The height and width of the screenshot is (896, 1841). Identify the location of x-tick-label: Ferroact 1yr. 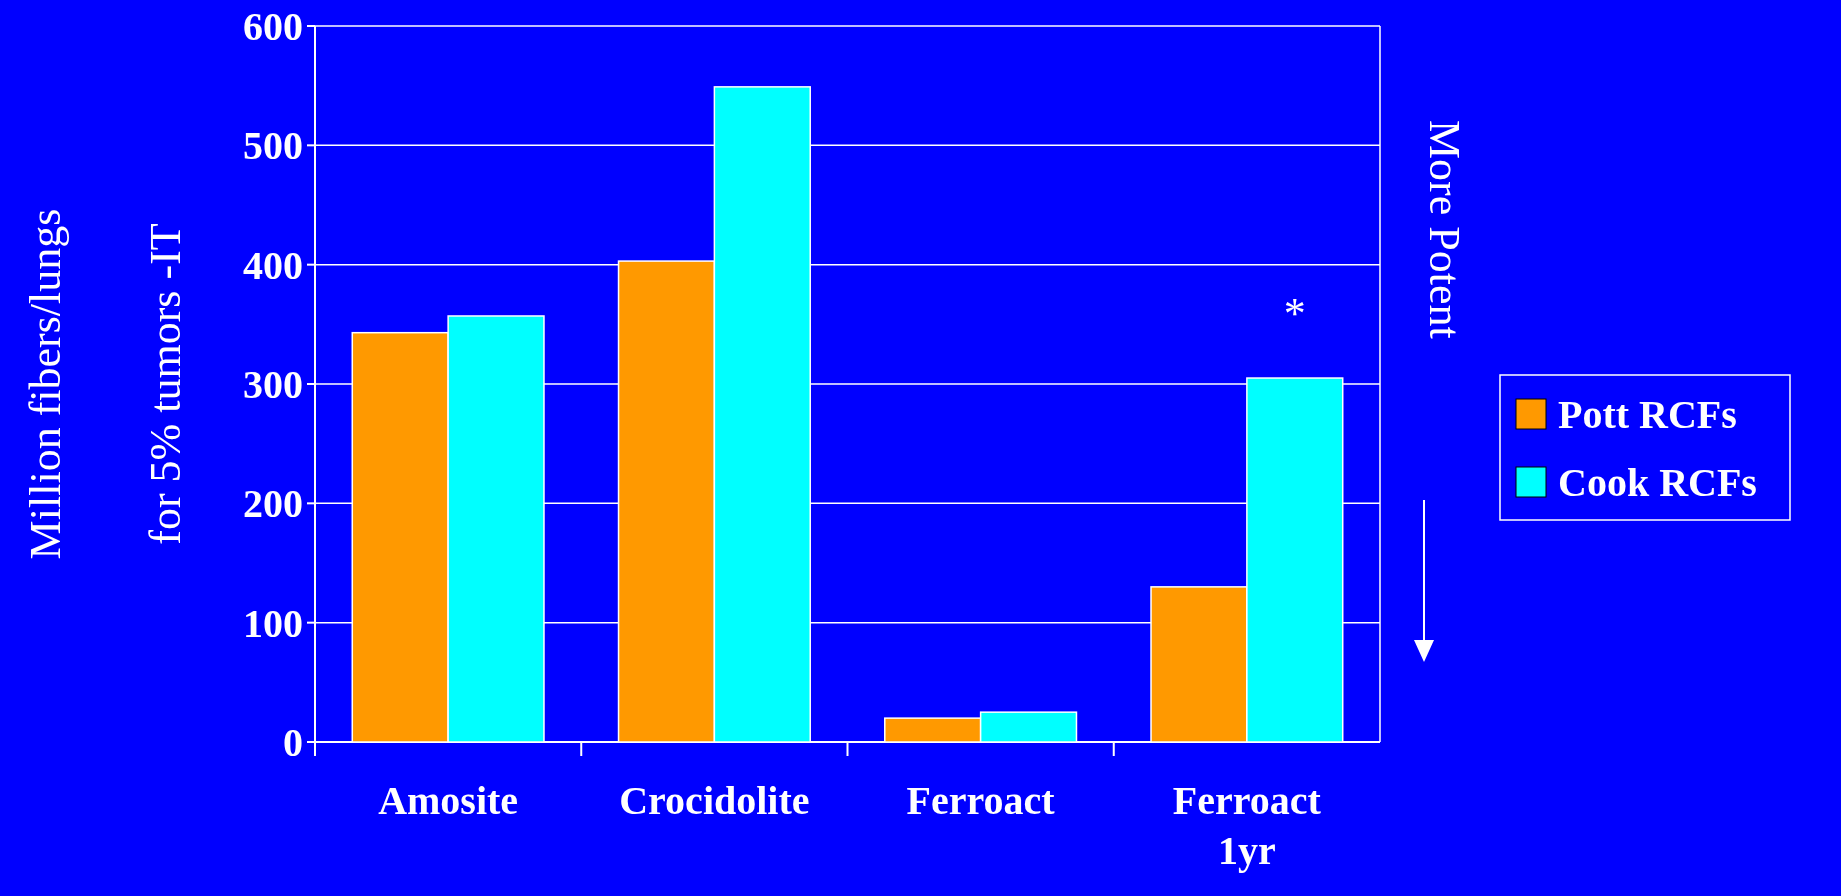
(1247, 825).